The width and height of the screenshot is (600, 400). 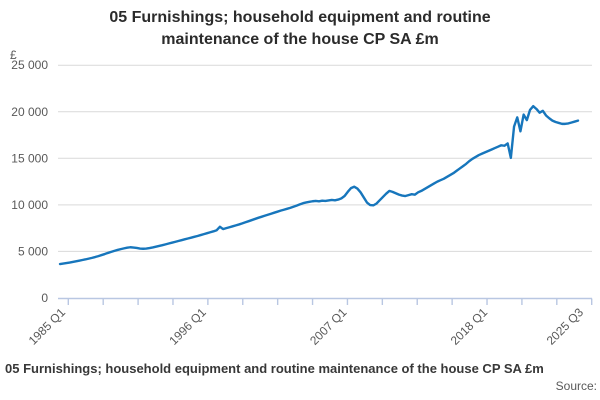 I want to click on x-tick-label: 1985 Q1, so click(x=47, y=326).